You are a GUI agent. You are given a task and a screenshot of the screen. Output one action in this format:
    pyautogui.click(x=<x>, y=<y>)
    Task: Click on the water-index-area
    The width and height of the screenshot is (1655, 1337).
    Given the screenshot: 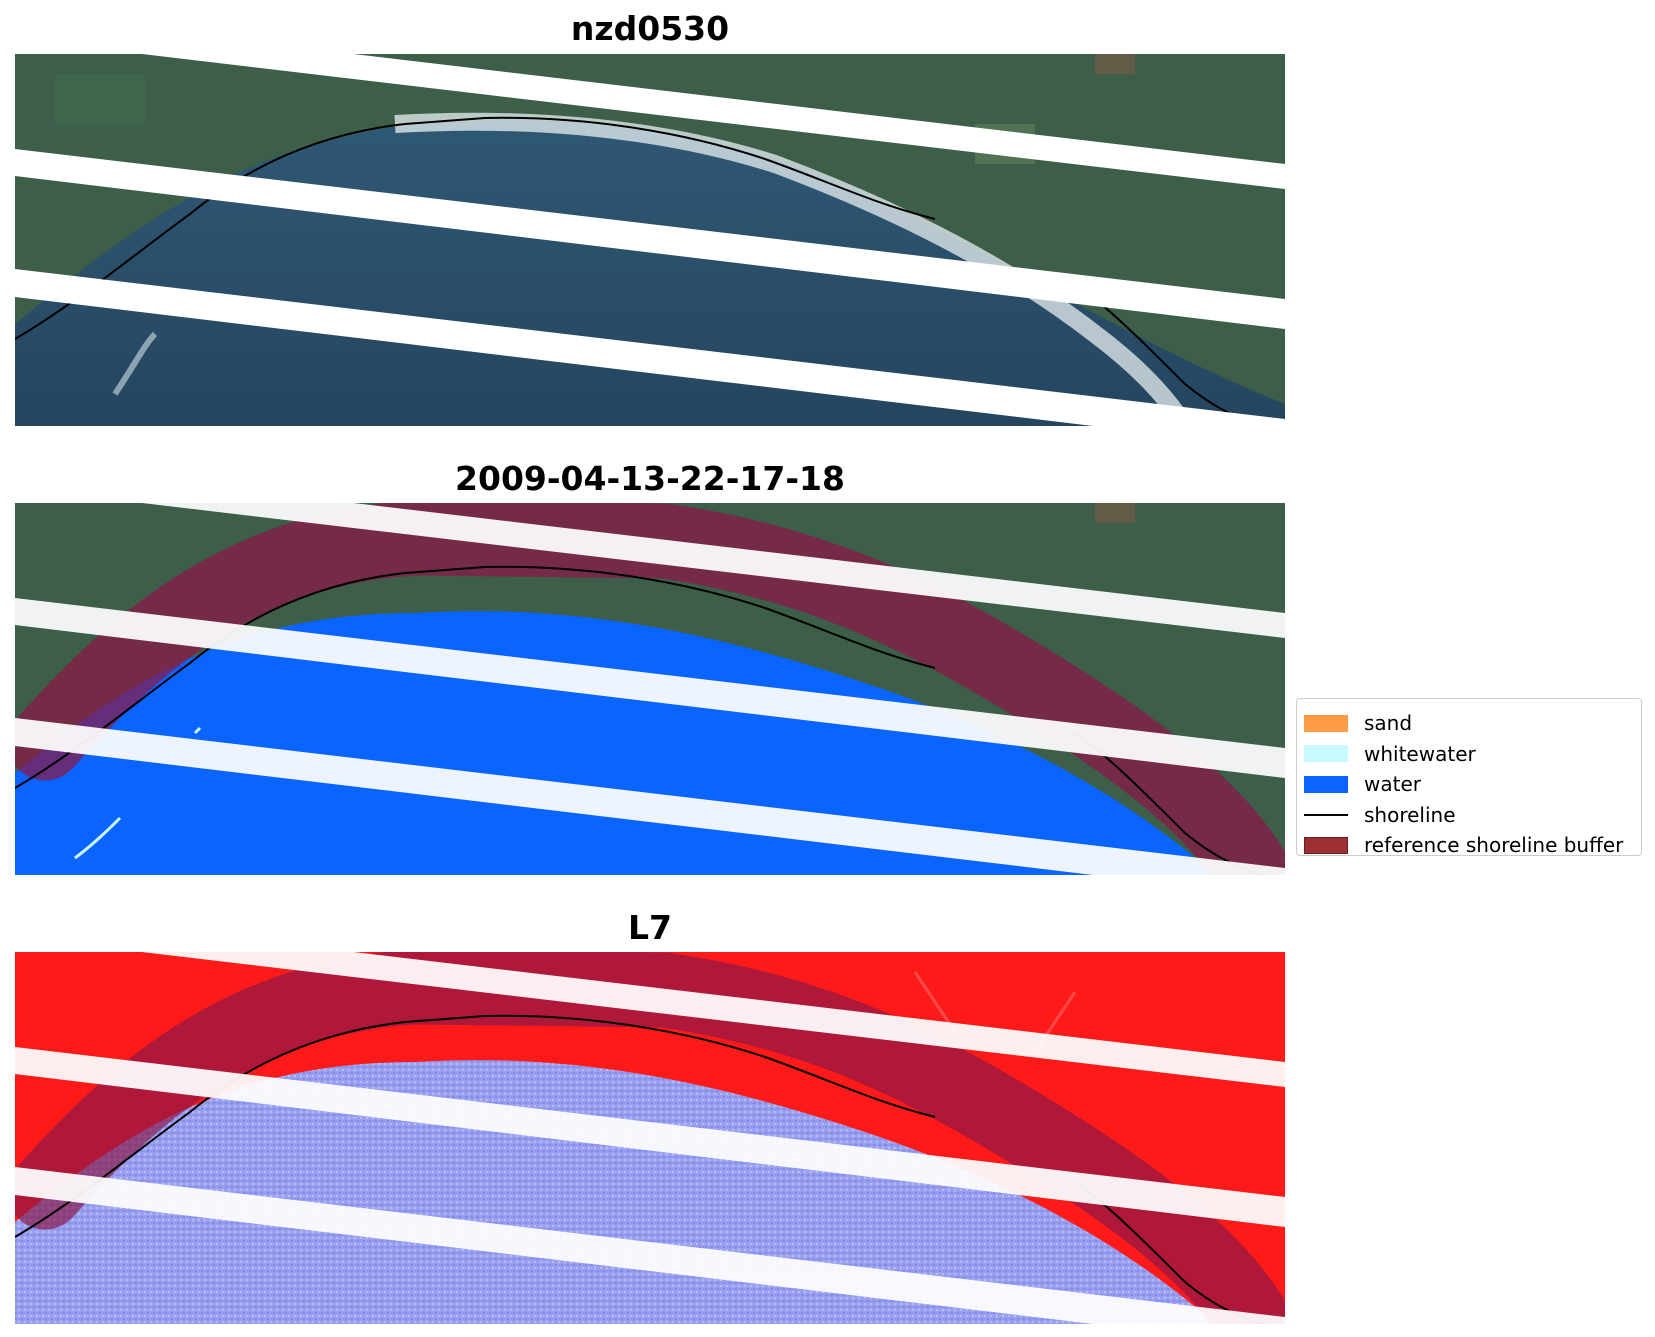 What is the action you would take?
    pyautogui.click(x=615, y=1192)
    